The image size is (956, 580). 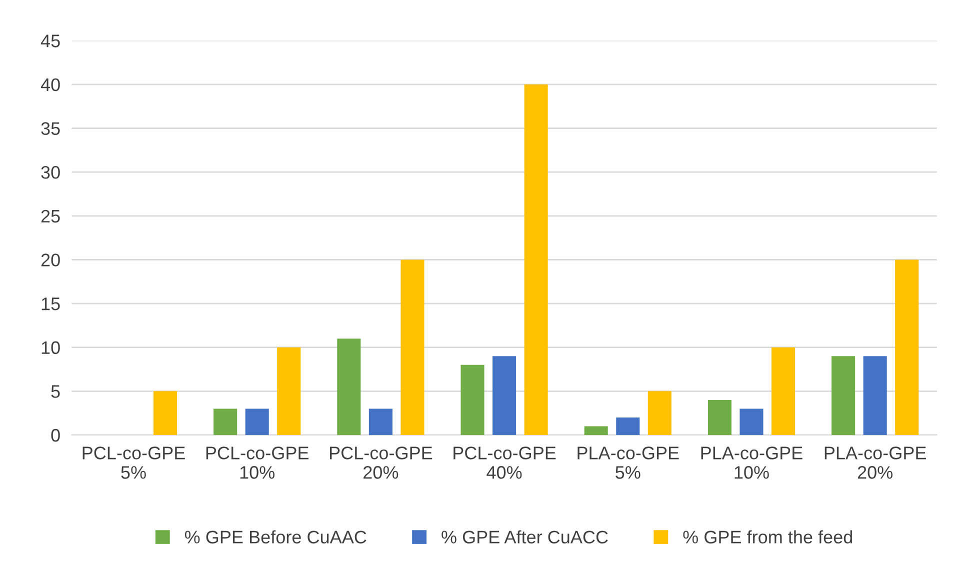 I want to click on x-tick-label: PCL-co-GPE 5%, so click(x=133, y=462).